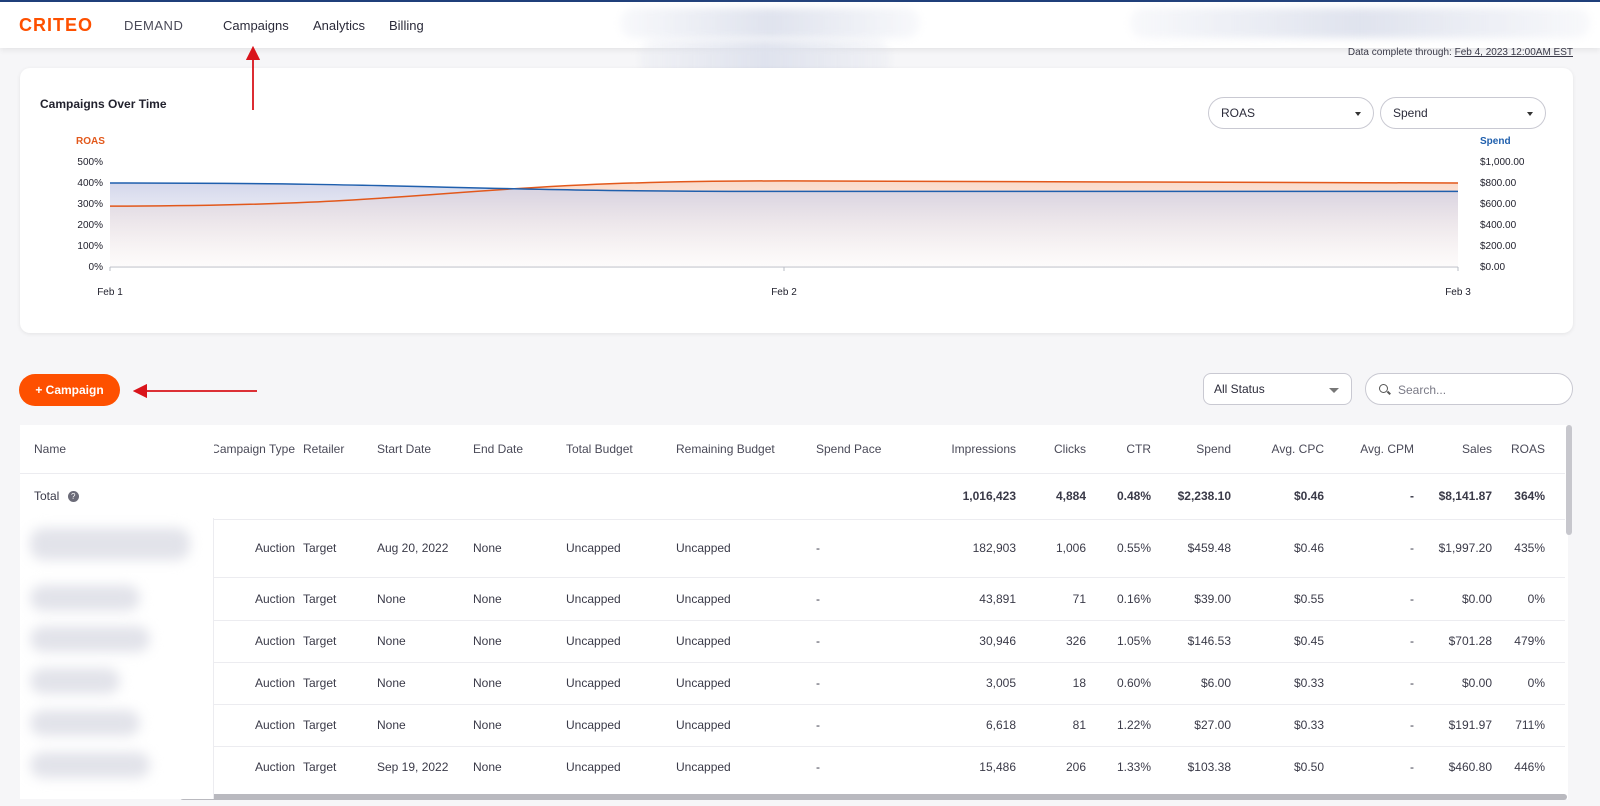 This screenshot has width=1600, height=806. What do you see at coordinates (1334, 390) in the screenshot?
I see `chevron-down-icon` at bounding box center [1334, 390].